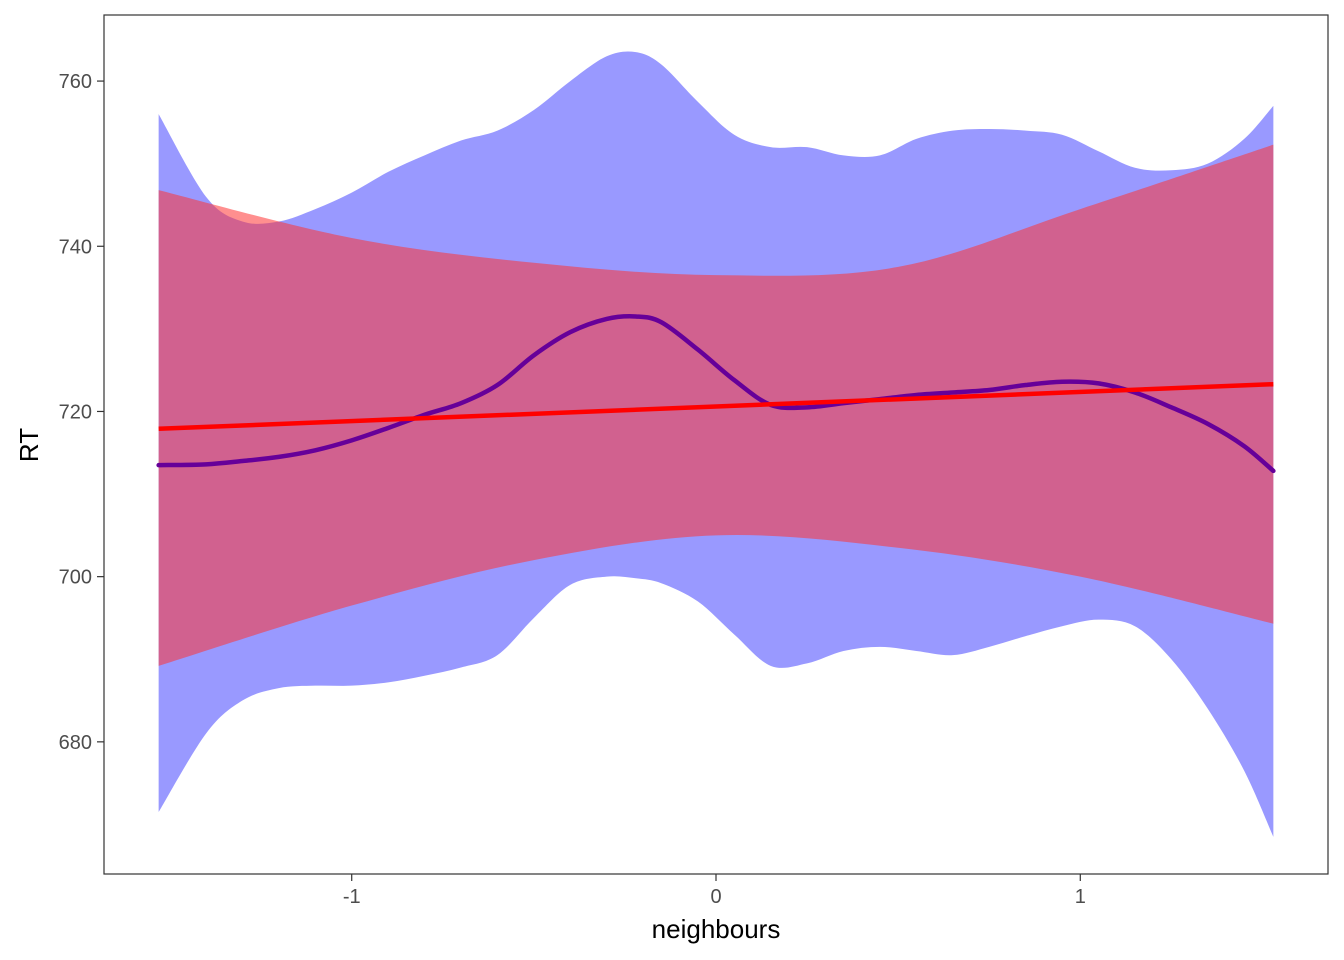 This screenshot has height=960, width=1344. I want to click on x-tick-label: -1, so click(352, 897).